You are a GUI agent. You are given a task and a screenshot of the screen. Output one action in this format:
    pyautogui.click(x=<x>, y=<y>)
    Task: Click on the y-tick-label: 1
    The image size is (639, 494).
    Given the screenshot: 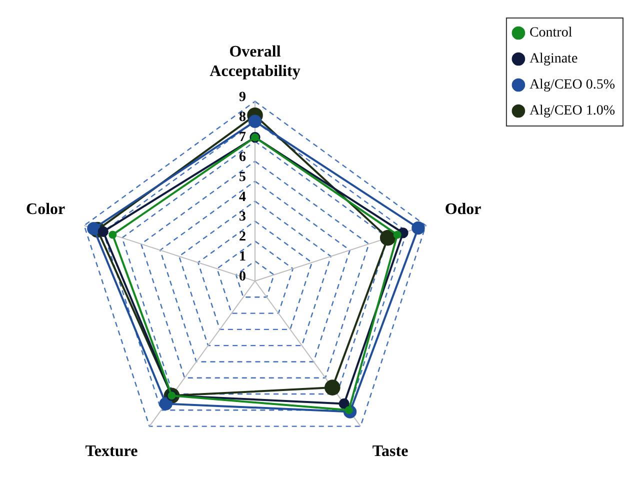 What is the action you would take?
    pyautogui.click(x=242, y=257)
    